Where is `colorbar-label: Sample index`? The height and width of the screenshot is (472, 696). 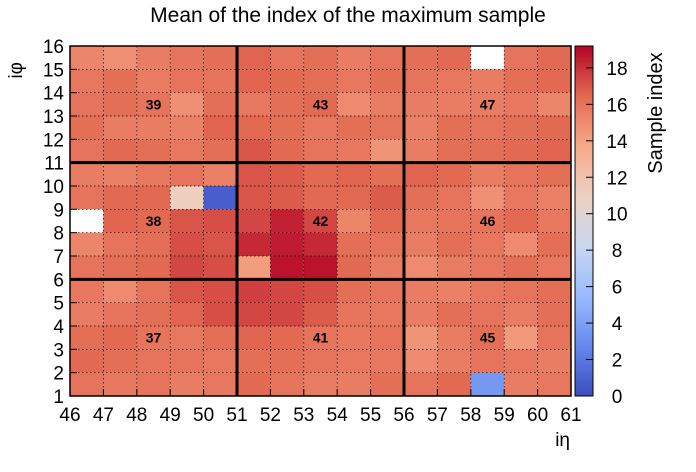 colorbar-label: Sample index is located at coordinates (656, 112).